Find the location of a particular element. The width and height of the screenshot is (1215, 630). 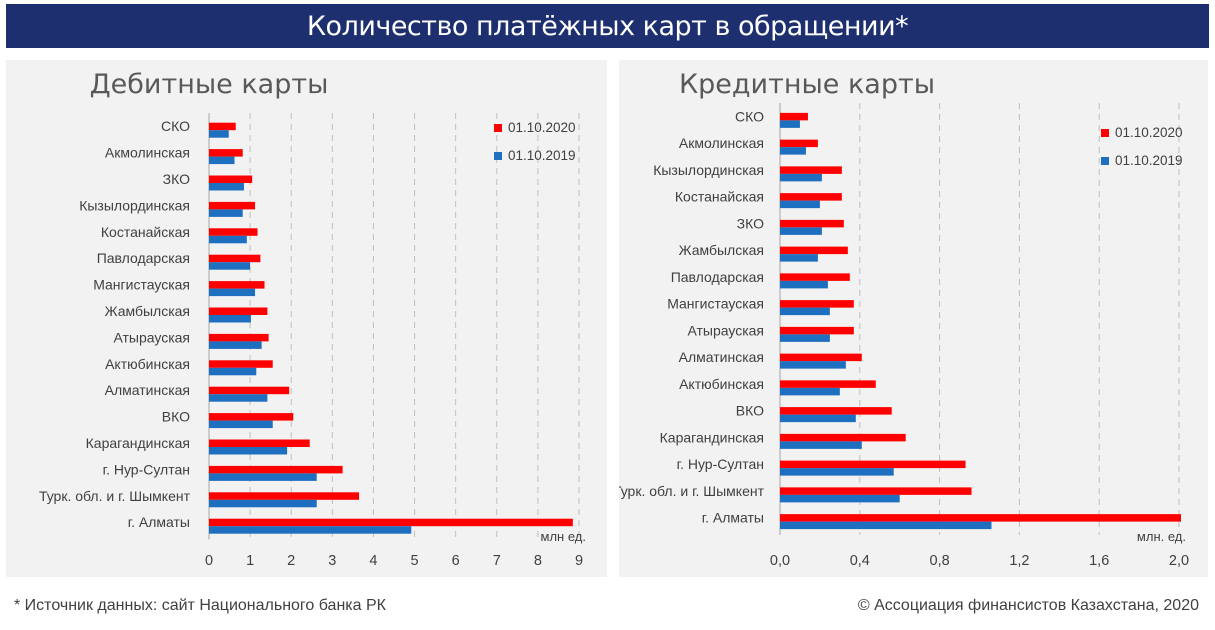

credit-chart-title: Кредитные карты is located at coordinates (807, 84).